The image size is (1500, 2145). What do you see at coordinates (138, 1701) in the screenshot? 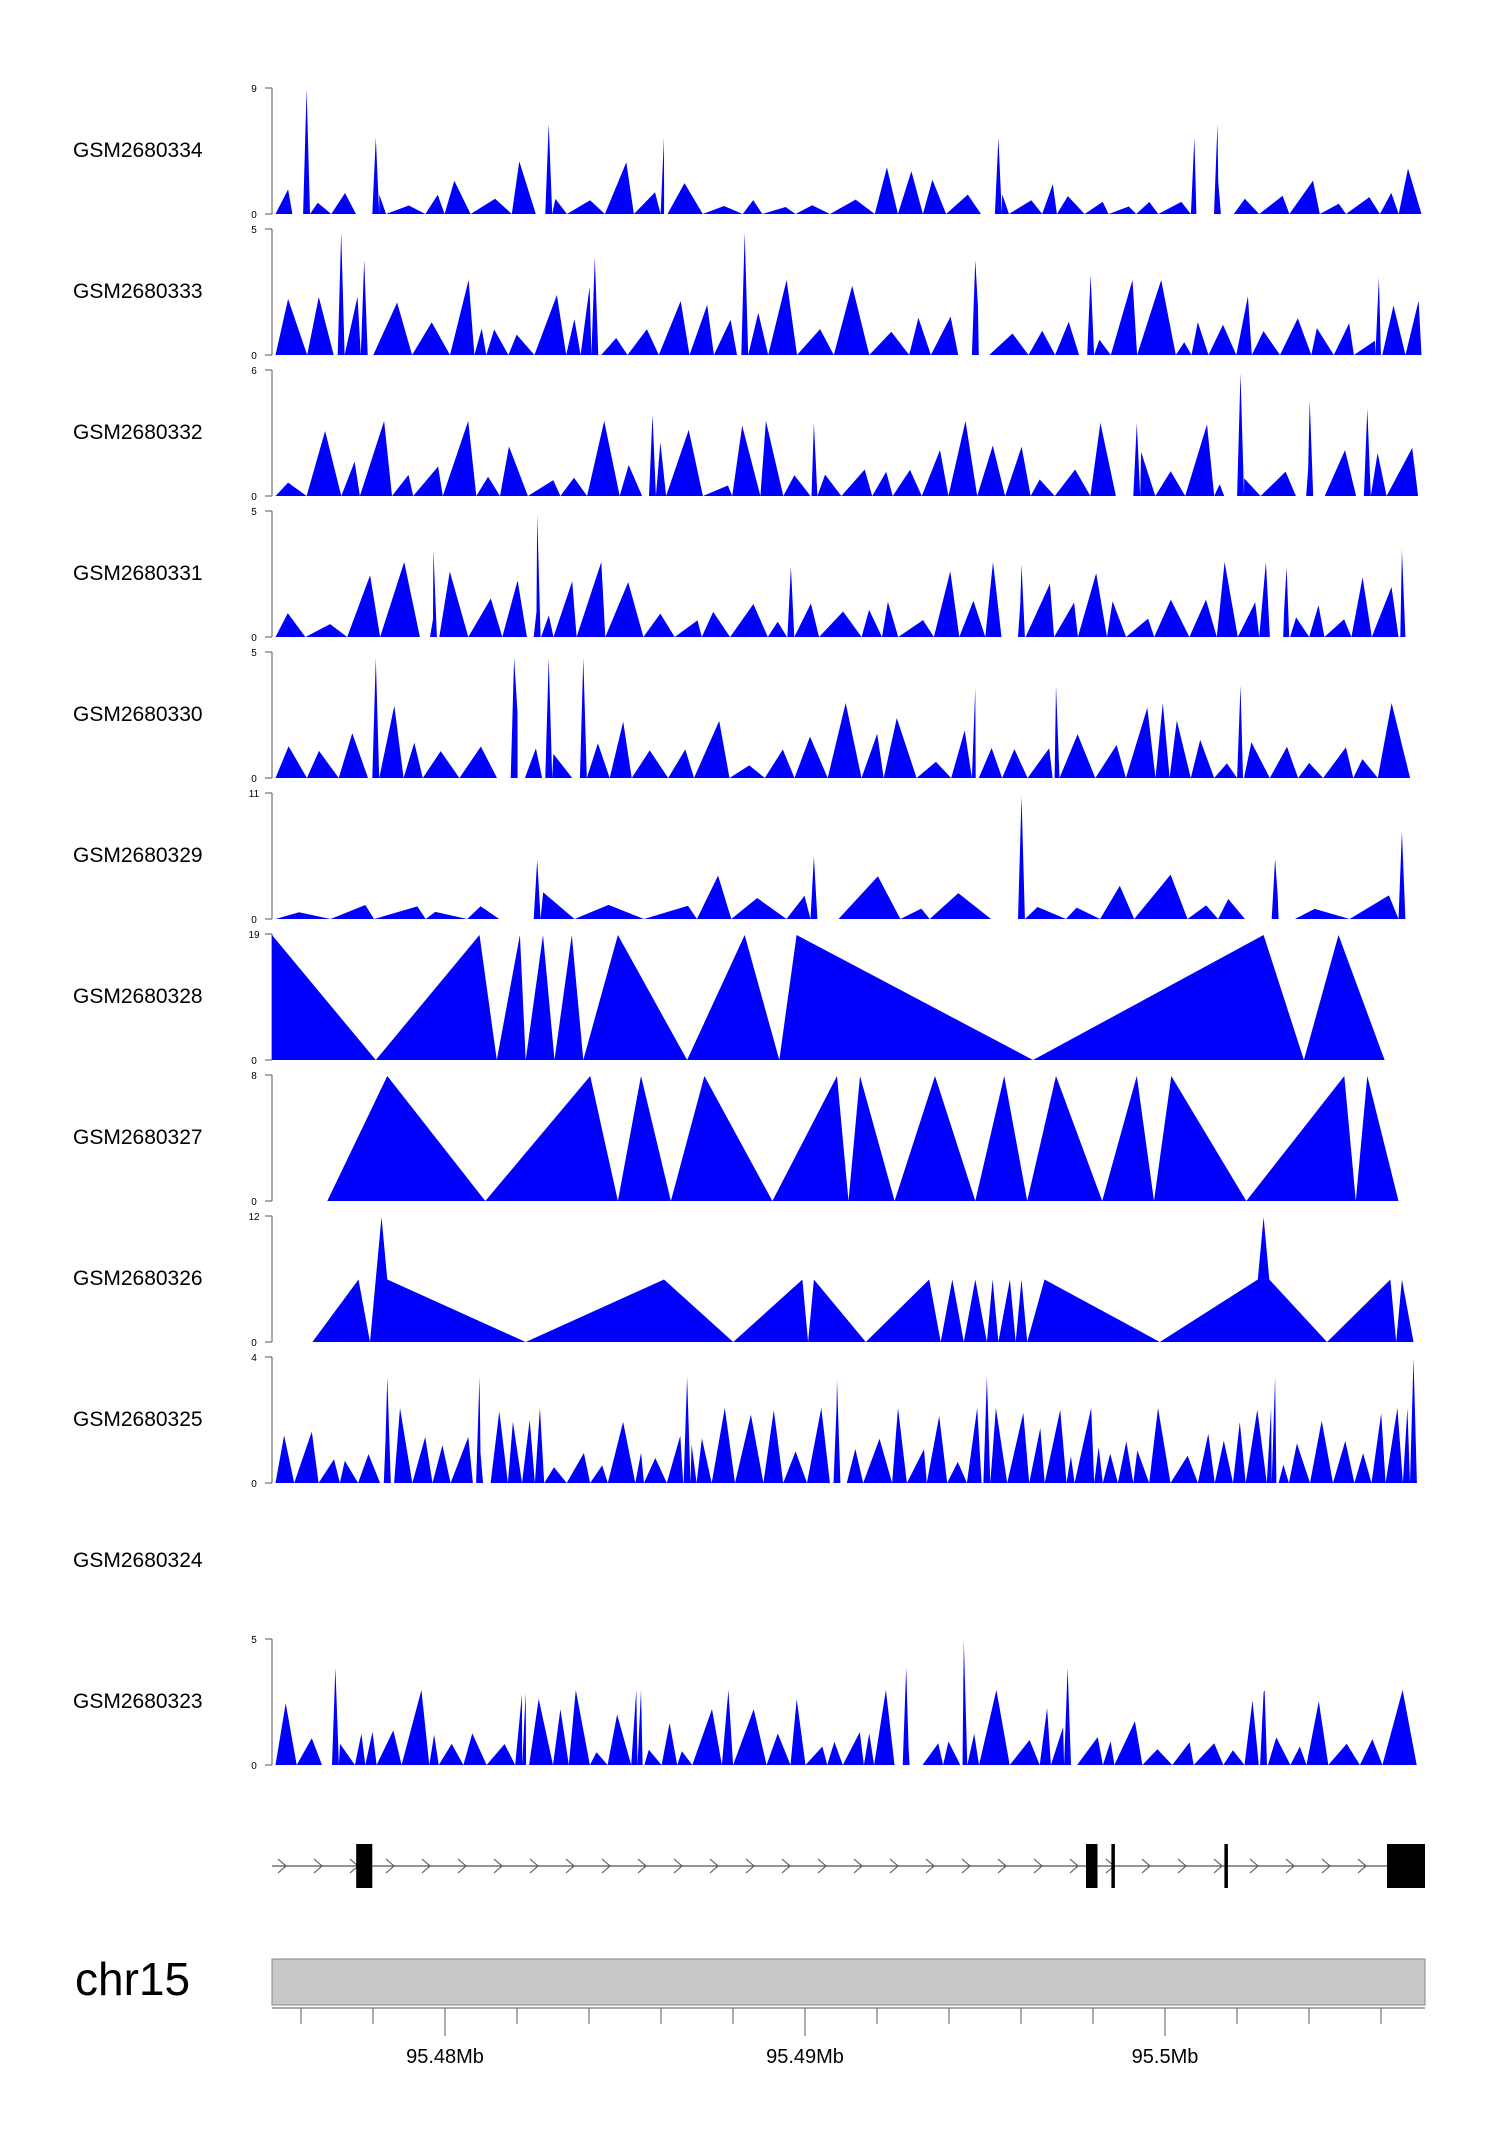
I see `track-label: GSM2680323` at bounding box center [138, 1701].